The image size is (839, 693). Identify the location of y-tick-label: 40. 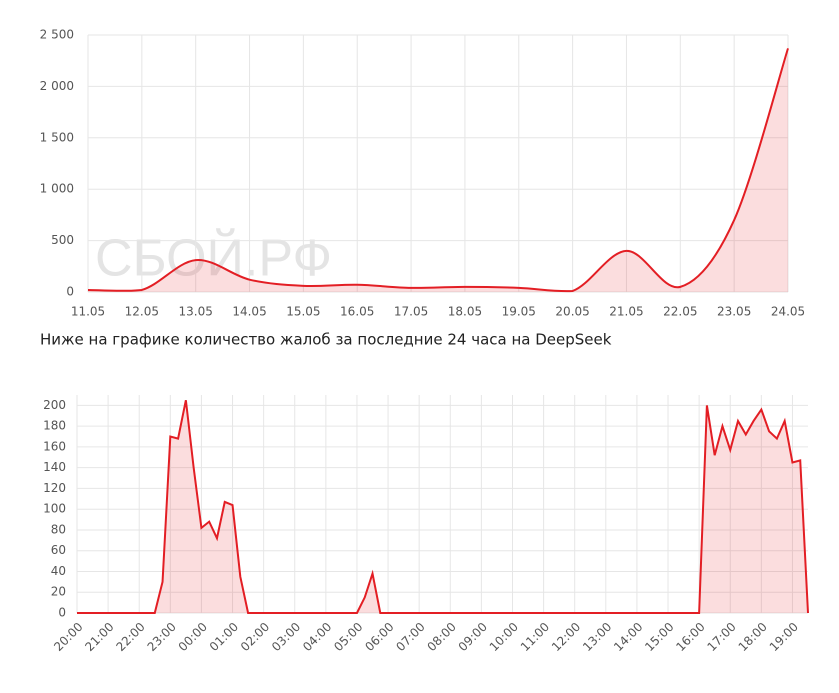
(58, 571).